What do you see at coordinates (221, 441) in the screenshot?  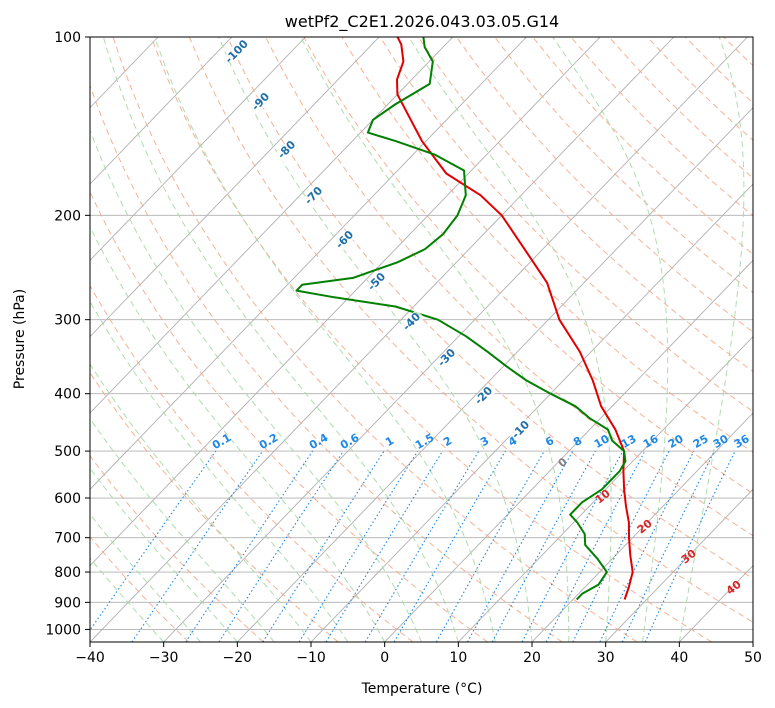 I see `mixing-ratio-label: 0.1` at bounding box center [221, 441].